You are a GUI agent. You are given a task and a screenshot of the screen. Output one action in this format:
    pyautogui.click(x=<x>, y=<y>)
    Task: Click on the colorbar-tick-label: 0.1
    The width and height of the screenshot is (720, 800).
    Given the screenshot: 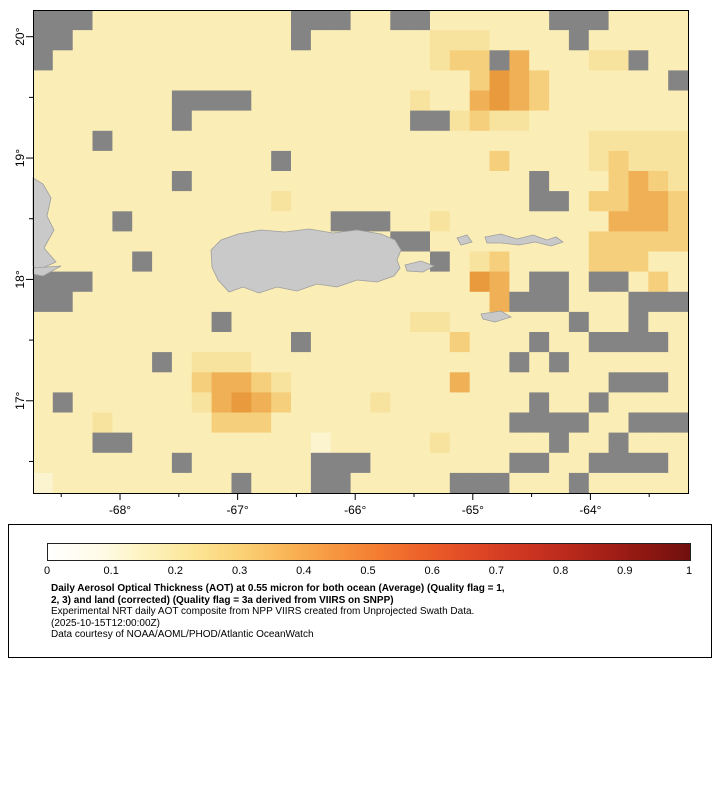 What is the action you would take?
    pyautogui.click(x=111, y=571)
    